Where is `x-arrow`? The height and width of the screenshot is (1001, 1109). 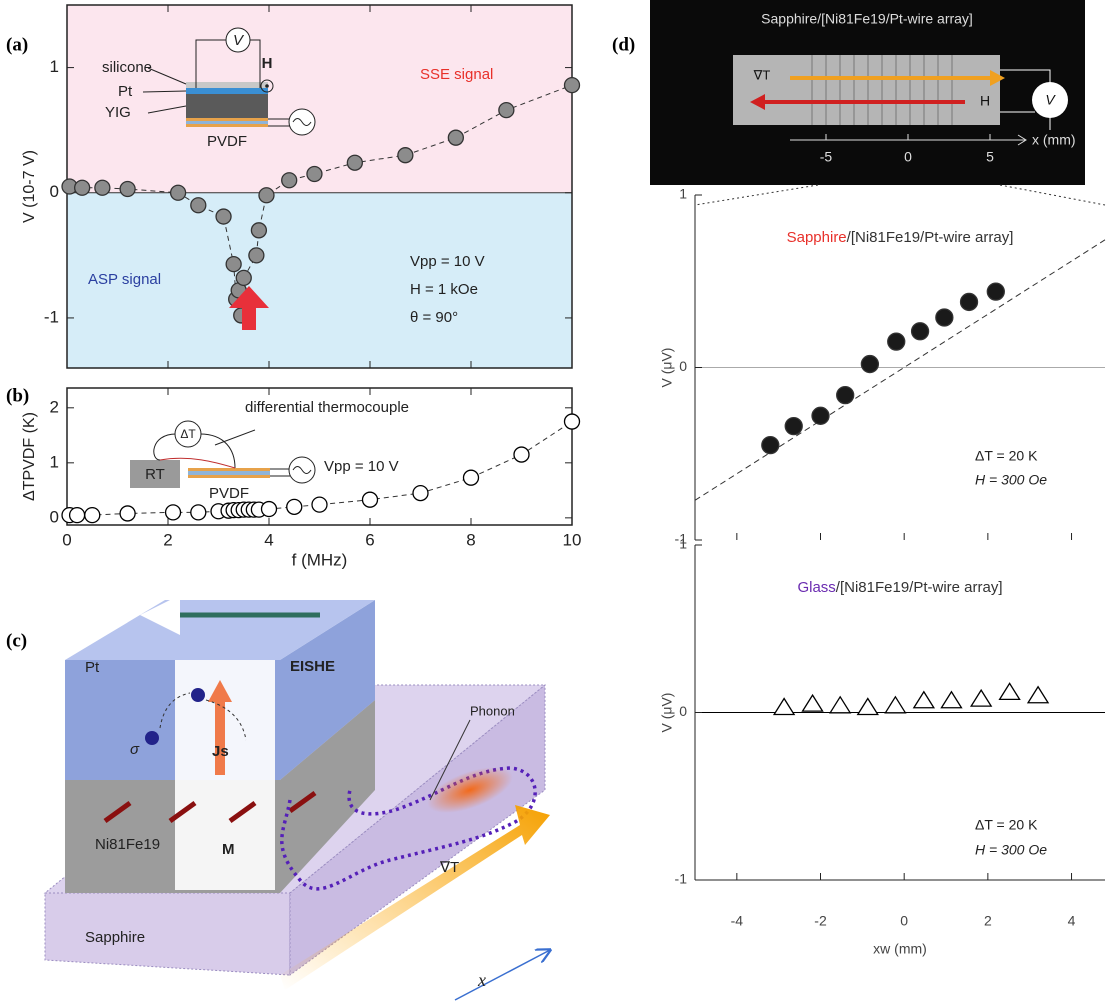
x-arrow is located at coordinates (502, 975).